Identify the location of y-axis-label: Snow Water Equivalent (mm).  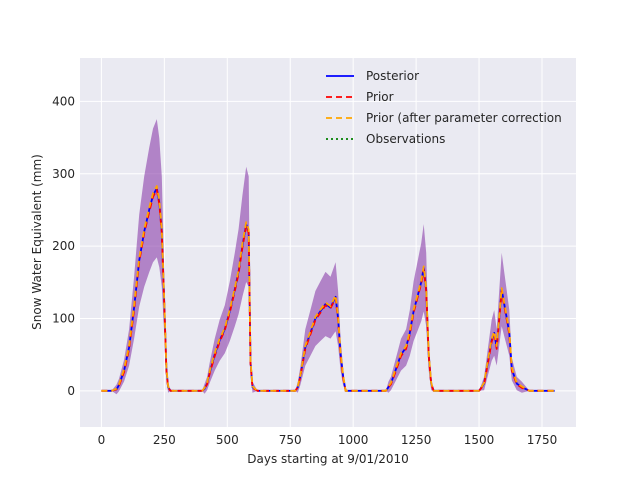
(37, 242).